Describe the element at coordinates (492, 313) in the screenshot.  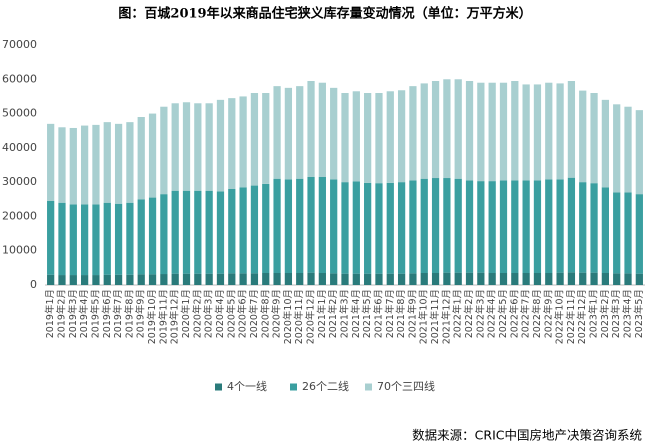
I see `x-tick-label: 2022年4月` at that location.